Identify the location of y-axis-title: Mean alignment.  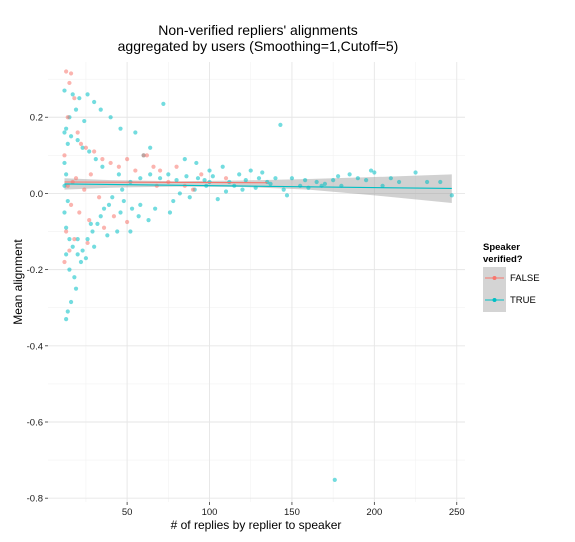
(18, 282).